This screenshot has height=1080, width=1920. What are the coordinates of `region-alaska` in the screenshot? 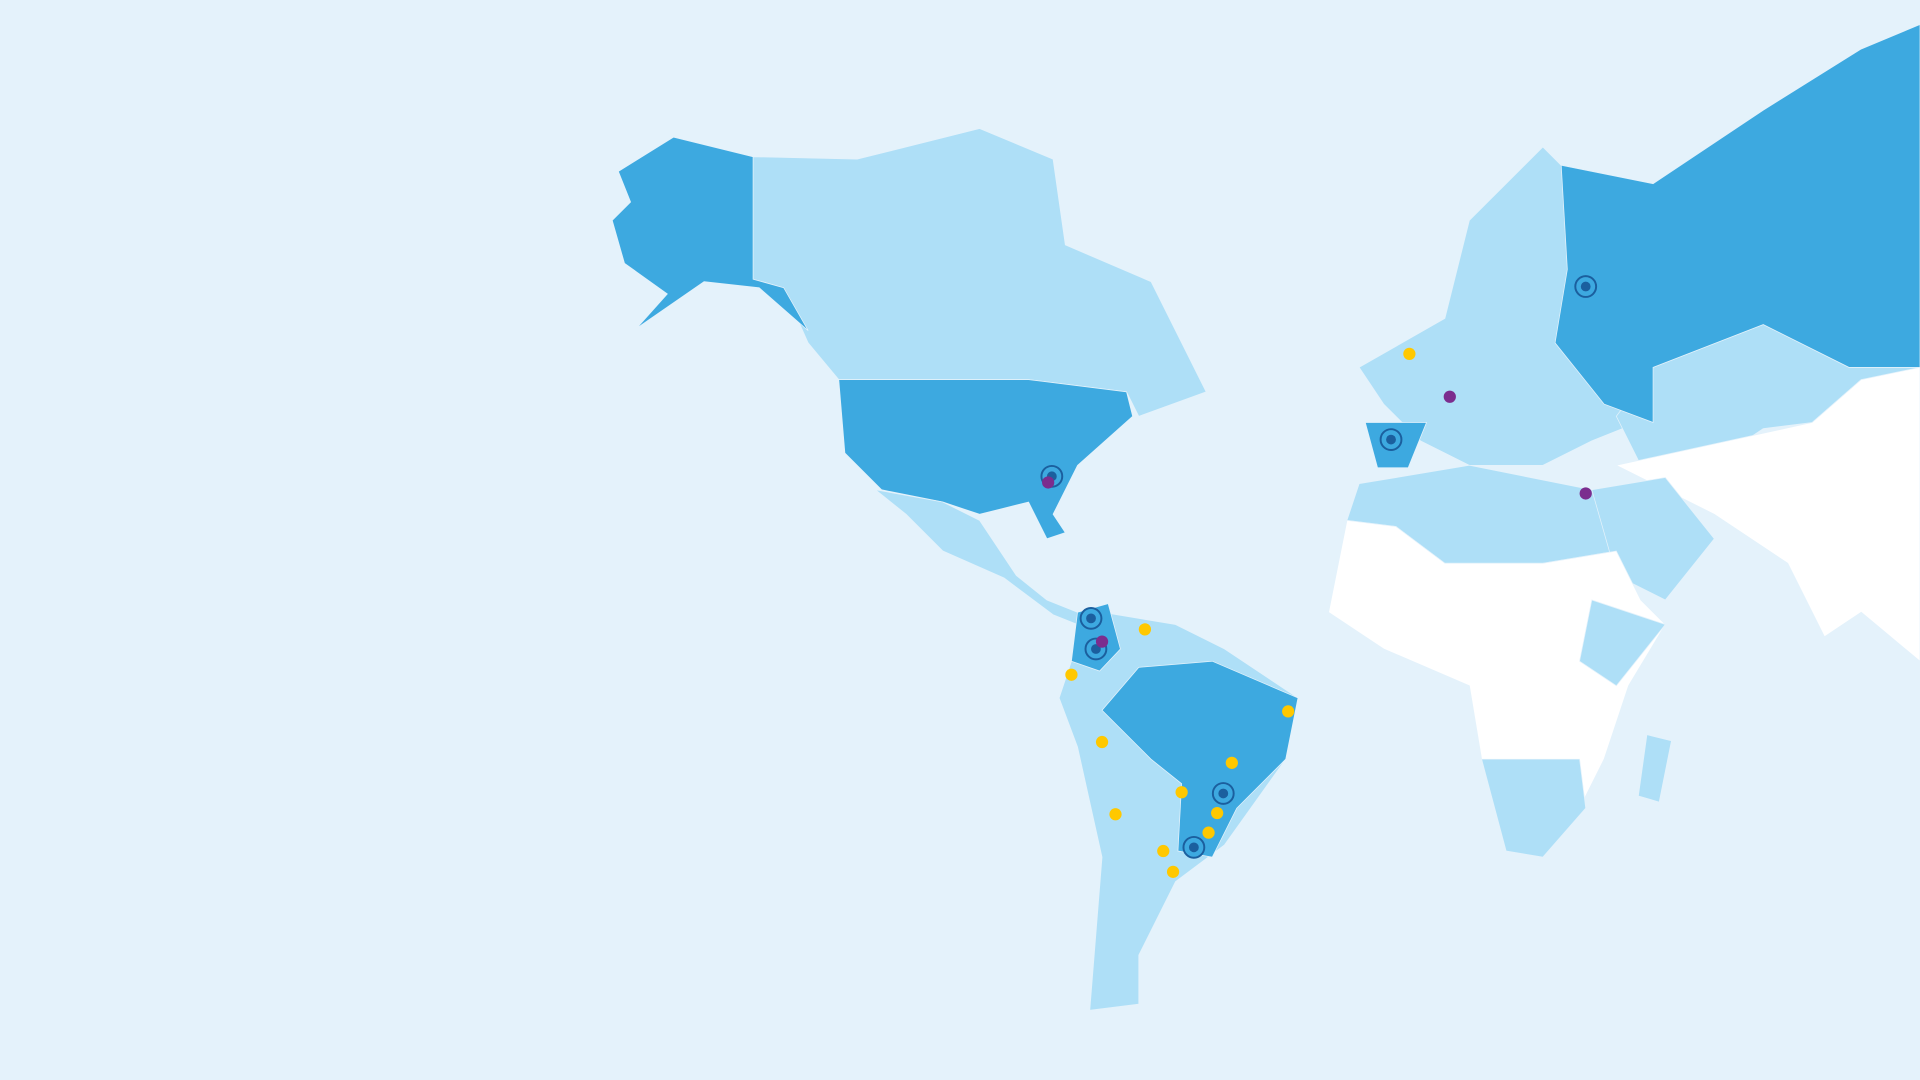 It's located at (710, 233).